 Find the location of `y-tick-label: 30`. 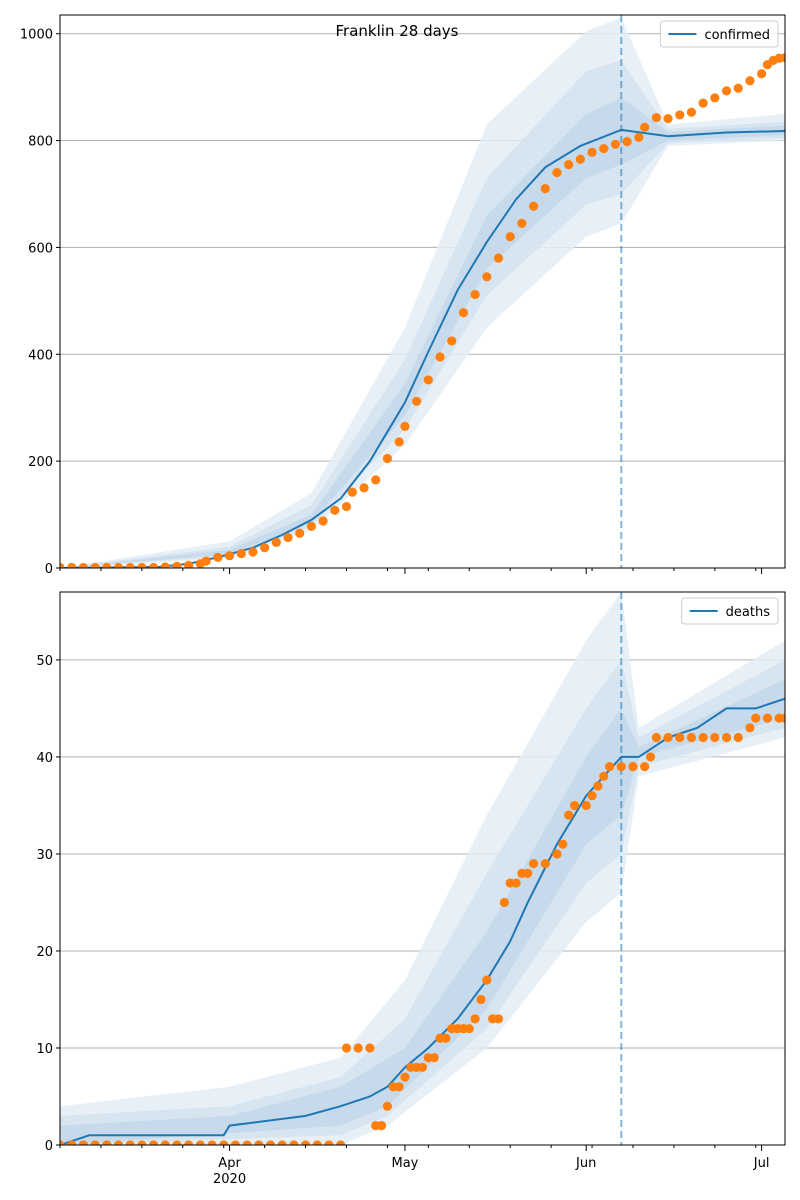

y-tick-label: 30 is located at coordinates (44, 855).